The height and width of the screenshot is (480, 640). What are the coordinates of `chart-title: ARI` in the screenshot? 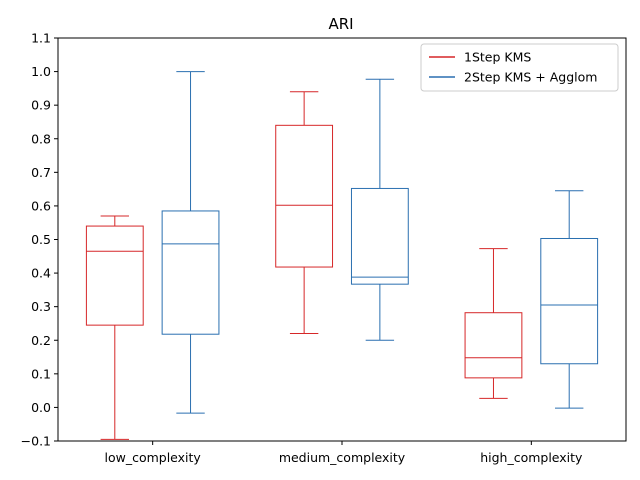 It's located at (340, 24).